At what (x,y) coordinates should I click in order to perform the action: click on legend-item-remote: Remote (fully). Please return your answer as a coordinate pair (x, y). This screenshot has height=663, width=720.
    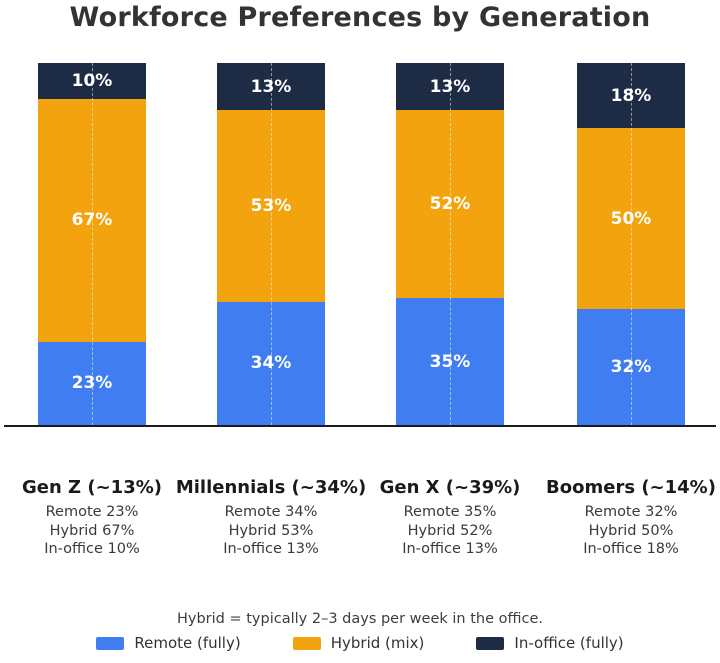
    Looking at the image, I should click on (168, 643).